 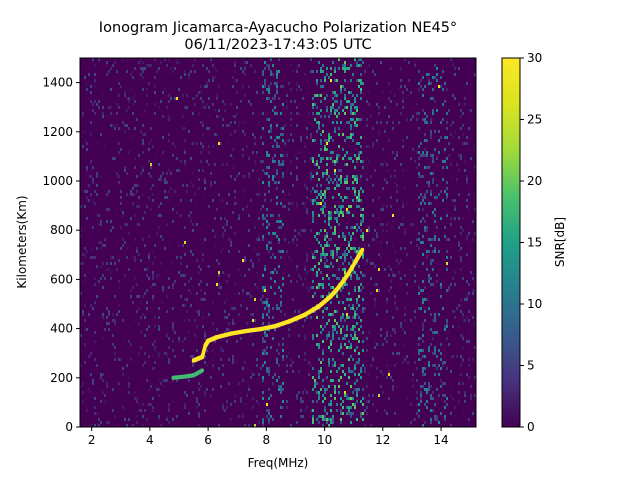 What do you see at coordinates (61, 329) in the screenshot?
I see `y-tick-label: 400` at bounding box center [61, 329].